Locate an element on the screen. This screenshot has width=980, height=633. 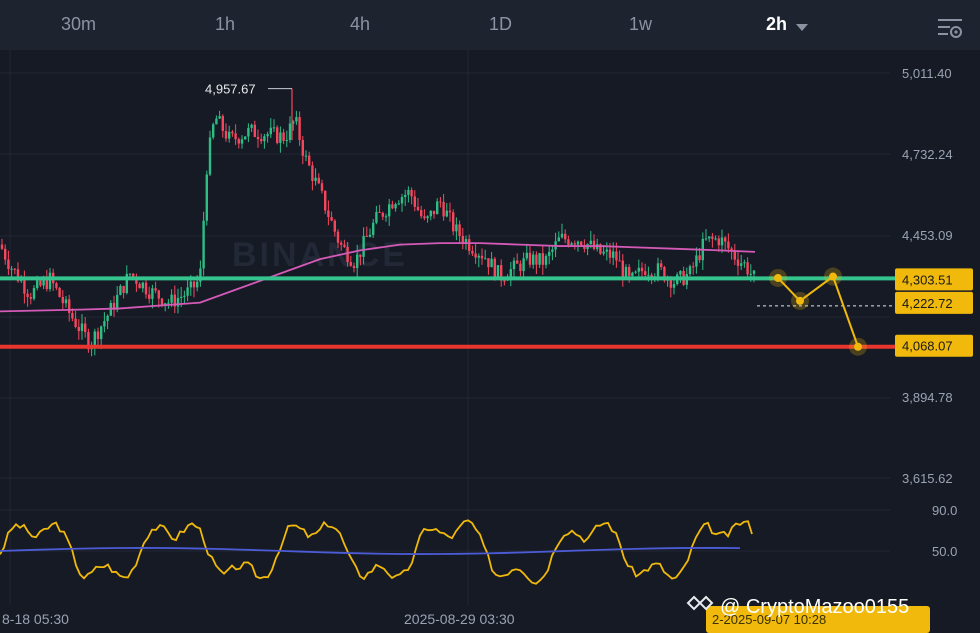
tab-30m: 30m is located at coordinates (79, 24).